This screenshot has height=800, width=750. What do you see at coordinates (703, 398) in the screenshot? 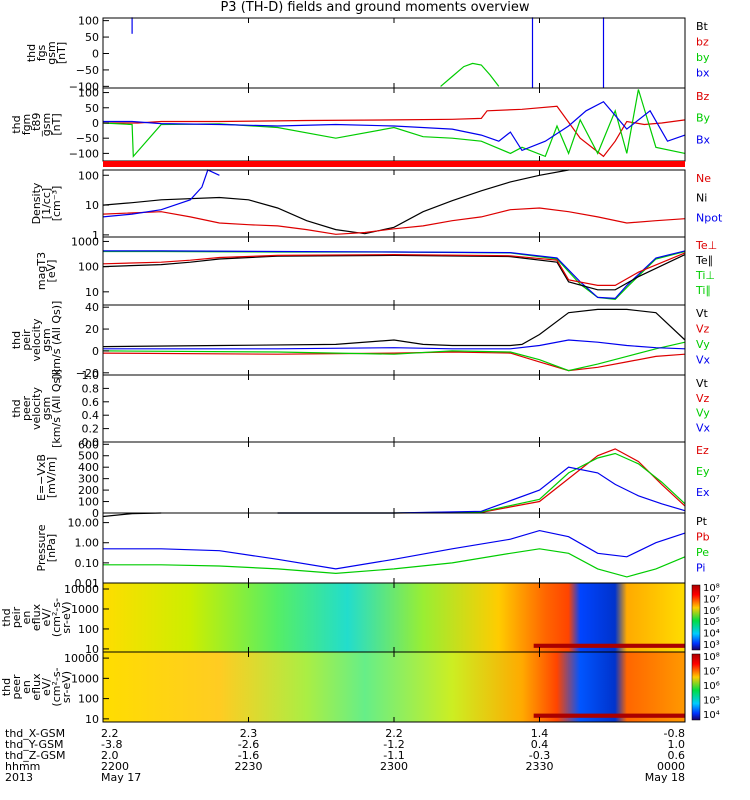
I see `legend-entry: Vz` at bounding box center [703, 398].